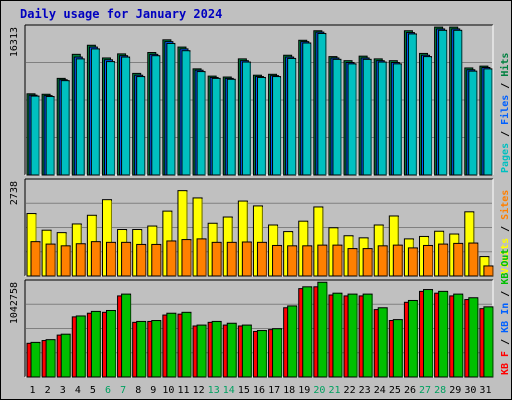 The image size is (512, 400). Describe the element at coordinates (33, 390) in the screenshot. I see `x-tick-label: 1` at that location.